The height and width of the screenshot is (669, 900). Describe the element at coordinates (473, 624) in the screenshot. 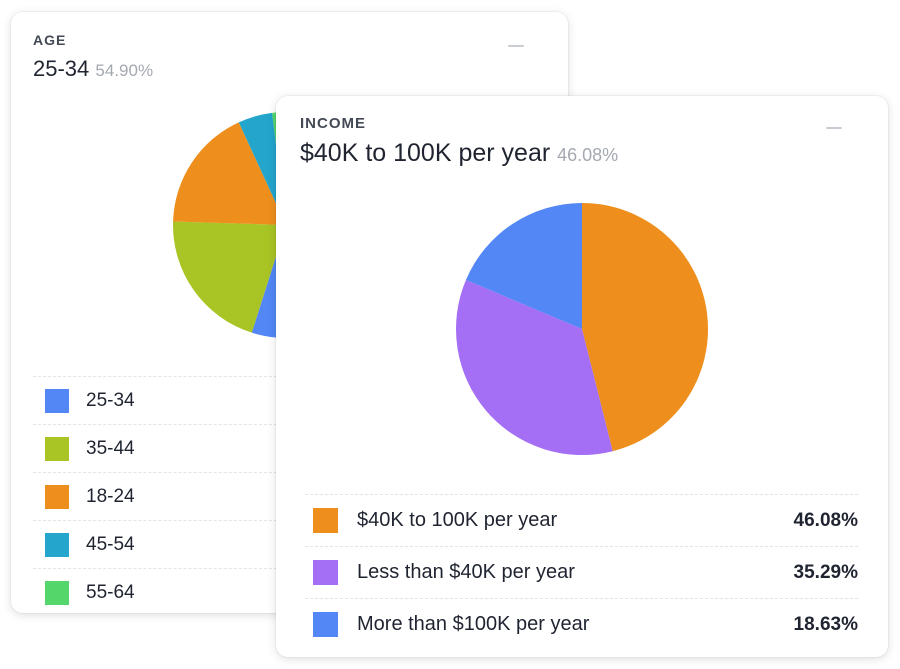

I see `legend-label: More than $100K per year` at that location.